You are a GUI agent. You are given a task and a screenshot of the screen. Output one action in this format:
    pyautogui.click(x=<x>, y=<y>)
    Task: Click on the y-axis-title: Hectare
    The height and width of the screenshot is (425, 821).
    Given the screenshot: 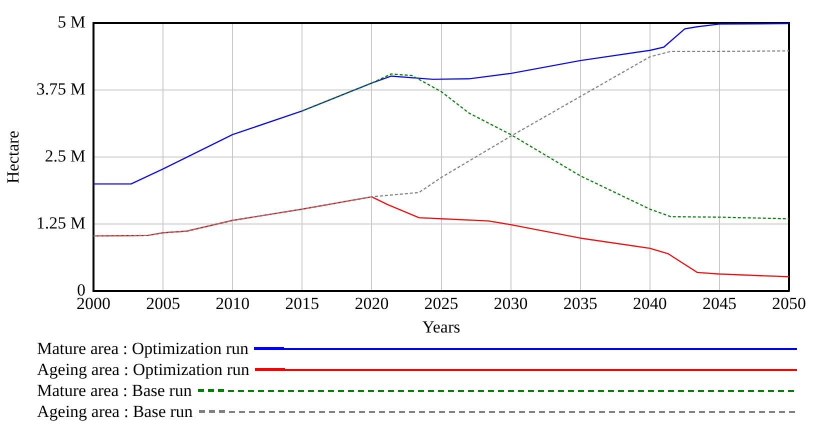 What is the action you would take?
    pyautogui.click(x=13, y=157)
    